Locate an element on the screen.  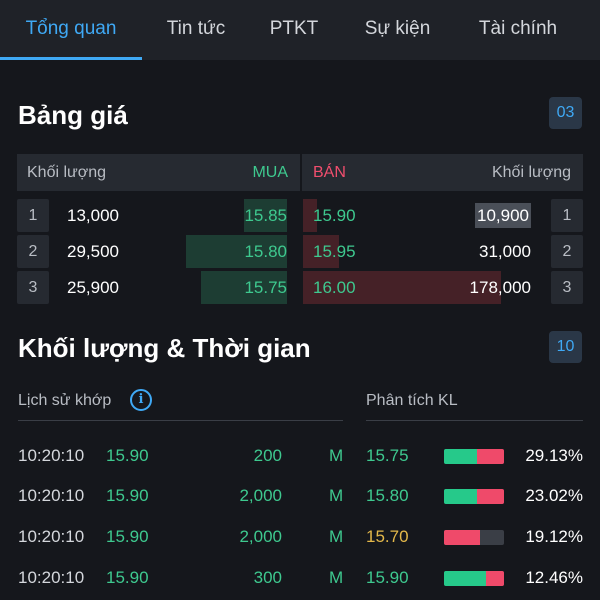
orderbook-header: Khối lượng MUA BÁN Khối lượng is located at coordinates (300, 172).